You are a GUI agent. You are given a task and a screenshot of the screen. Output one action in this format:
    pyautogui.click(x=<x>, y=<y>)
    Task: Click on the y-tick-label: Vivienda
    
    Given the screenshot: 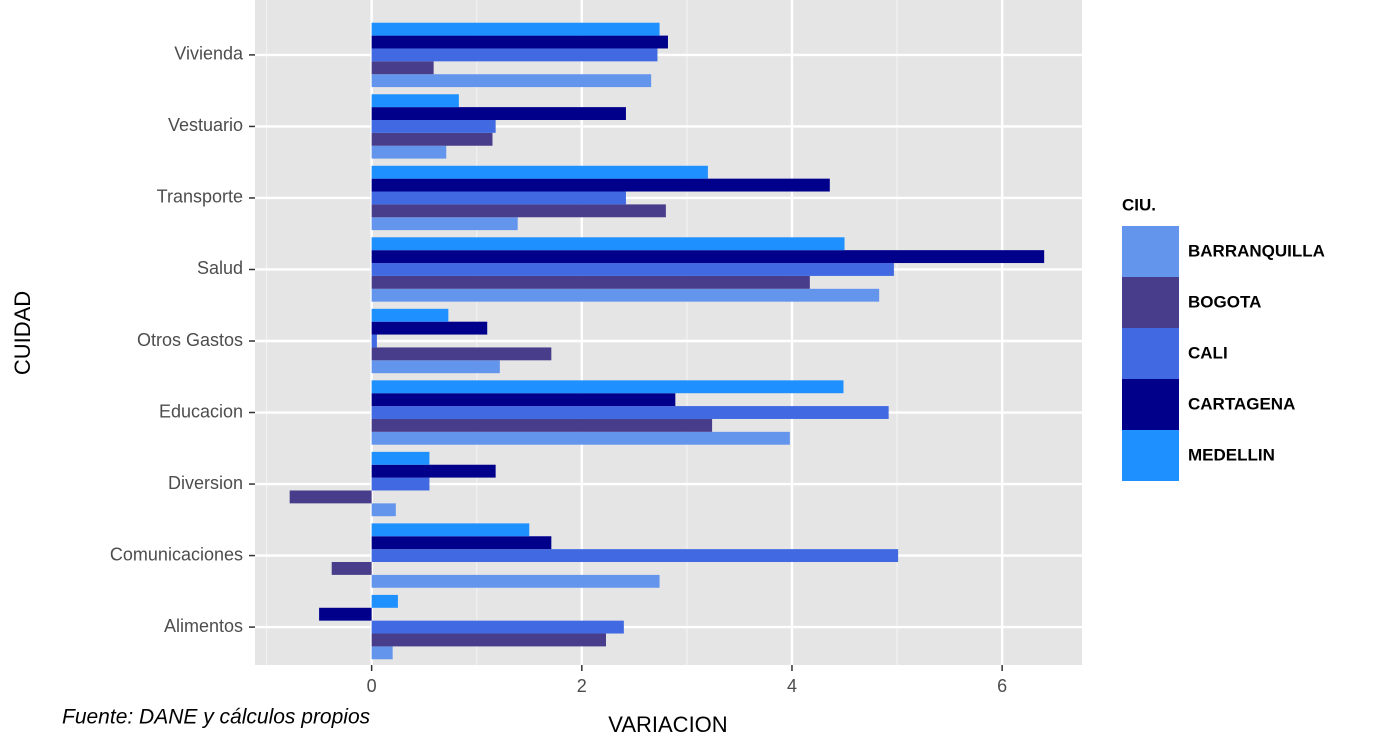 What is the action you would take?
    pyautogui.click(x=209, y=54)
    